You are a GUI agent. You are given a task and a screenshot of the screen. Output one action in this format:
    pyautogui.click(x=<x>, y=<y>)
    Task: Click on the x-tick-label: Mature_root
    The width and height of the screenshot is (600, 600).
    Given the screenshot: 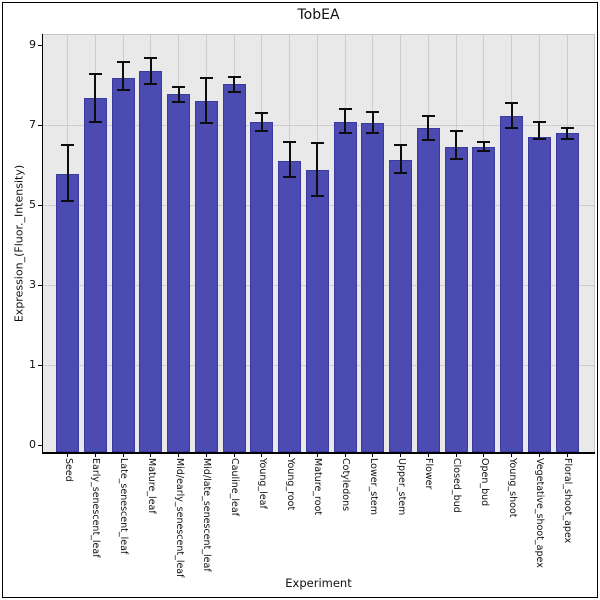 What is the action you would take?
    pyautogui.click(x=318, y=487)
    